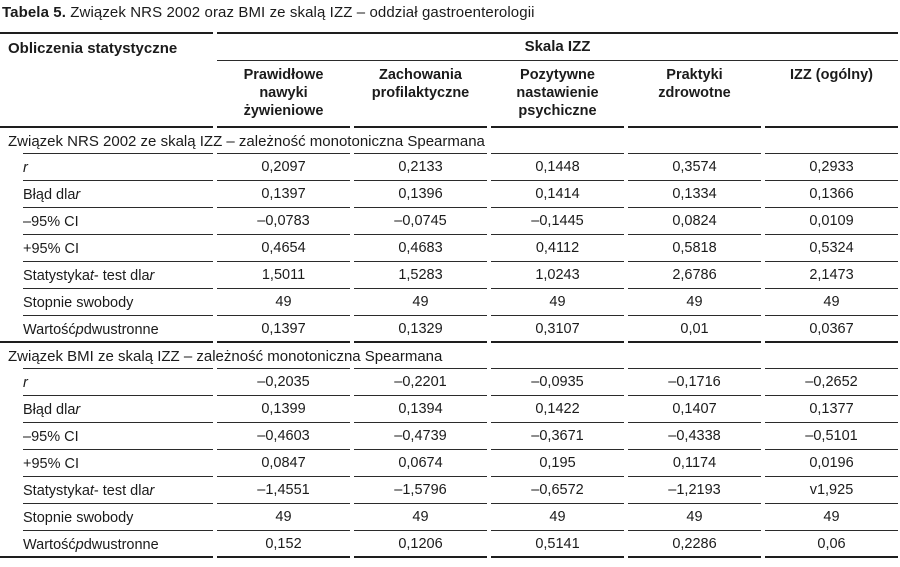 The image size is (900, 567). Describe the element at coordinates (694, 436) in the screenshot. I see `cell-value: –0,4338` at that location.